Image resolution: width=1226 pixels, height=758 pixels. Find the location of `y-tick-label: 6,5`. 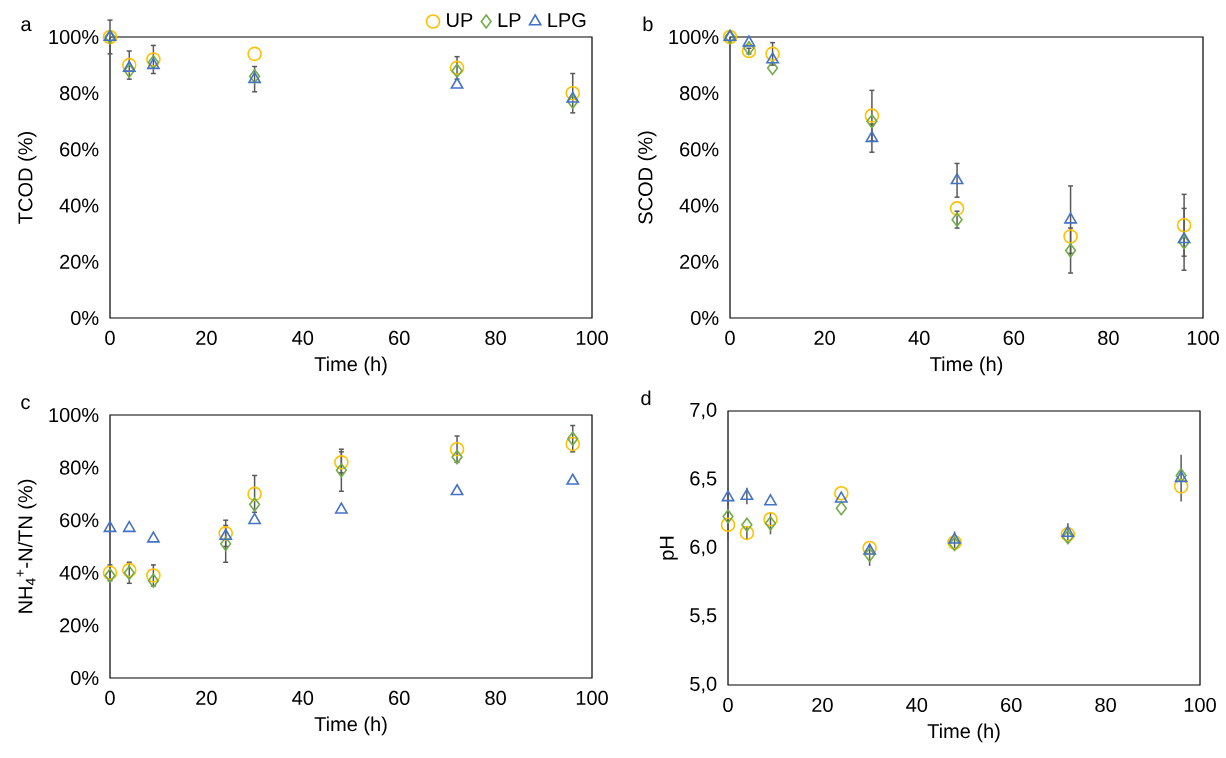

y-tick-label: 6,5 is located at coordinates (703, 479).